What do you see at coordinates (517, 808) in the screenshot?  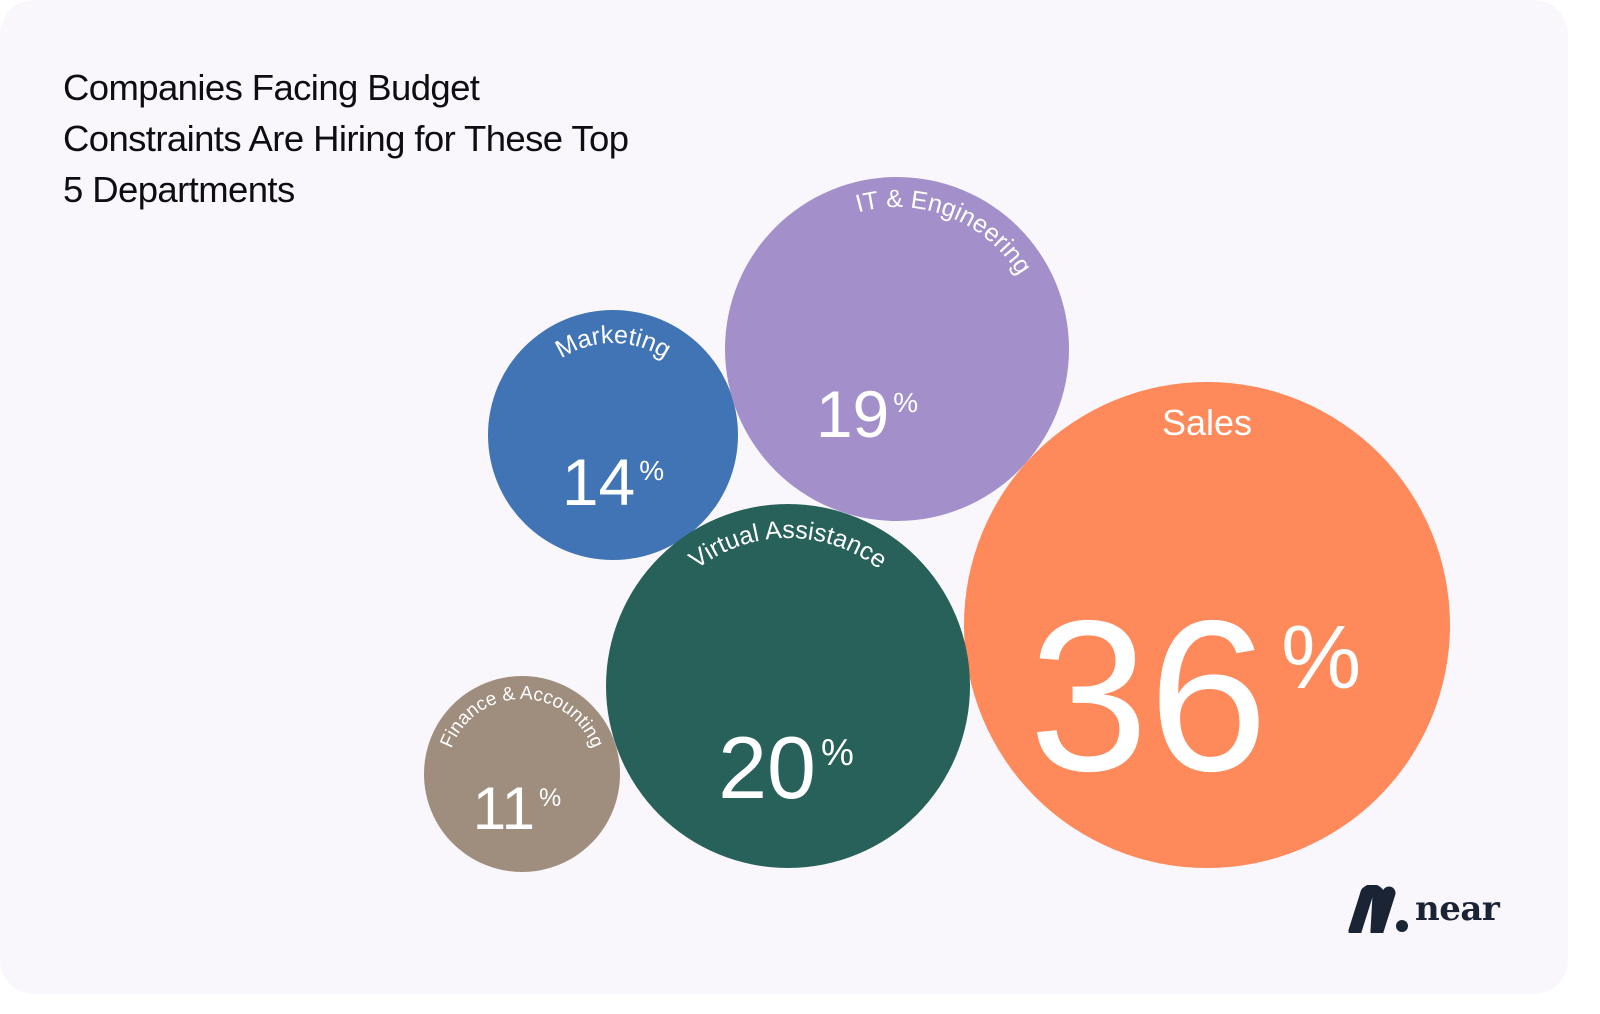 I see `bubble-finance-and-accounting-value: 11%` at bounding box center [517, 808].